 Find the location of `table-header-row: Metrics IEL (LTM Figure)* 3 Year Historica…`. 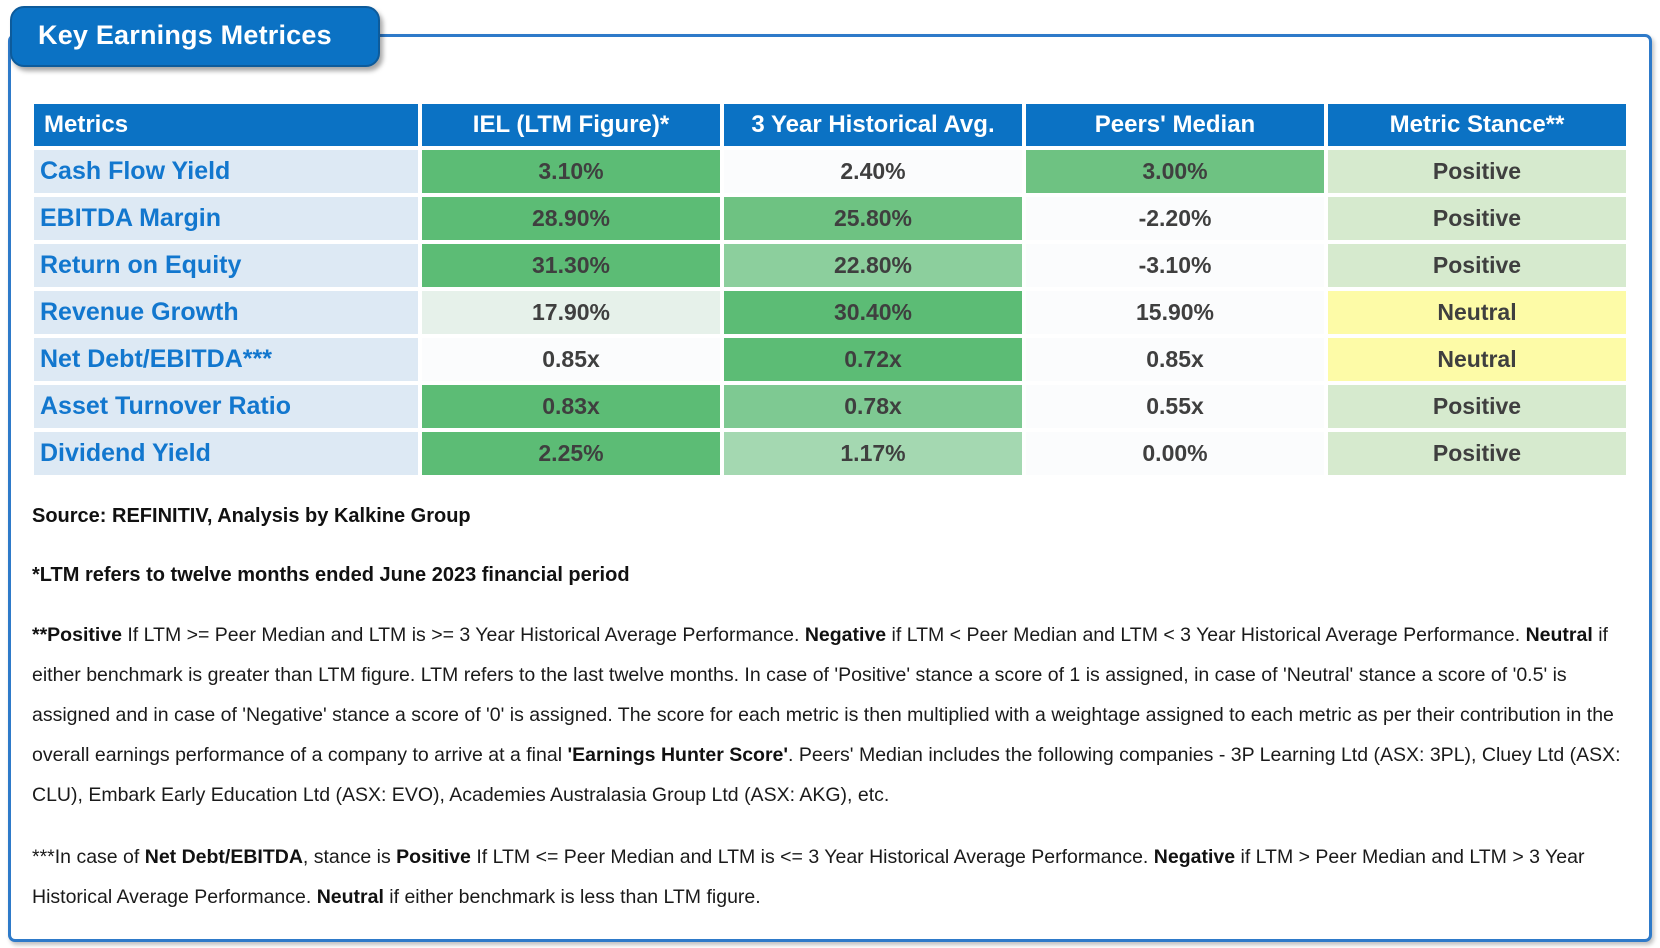

table-header-row: Metrics IEL (LTM Figure)* 3 Year Historica… is located at coordinates (830, 125).